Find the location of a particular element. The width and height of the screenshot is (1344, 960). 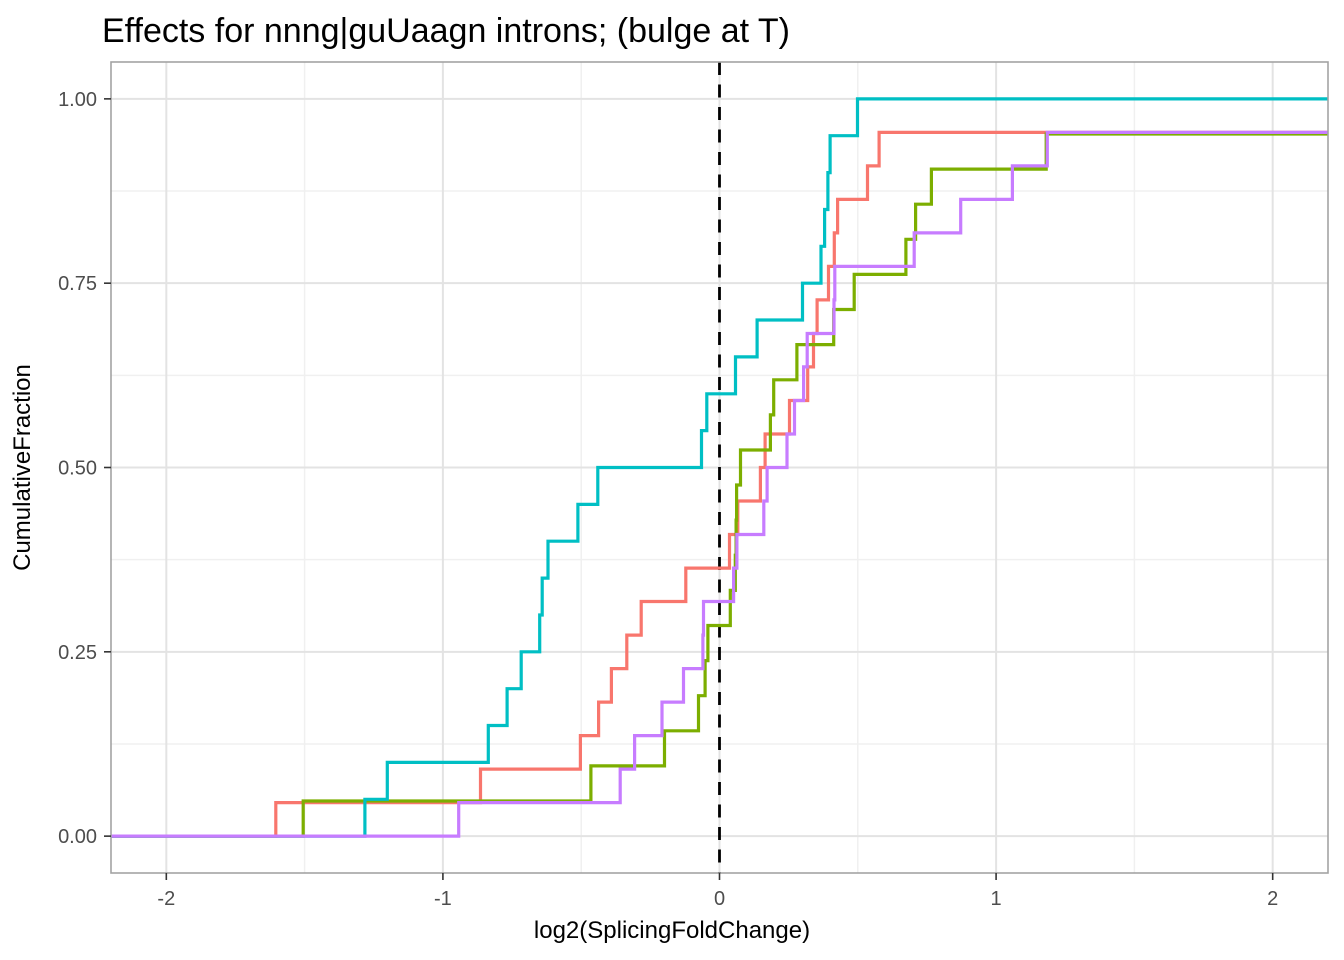

x-axis-title: log2(SplicingFoldChange) is located at coordinates (672, 930).